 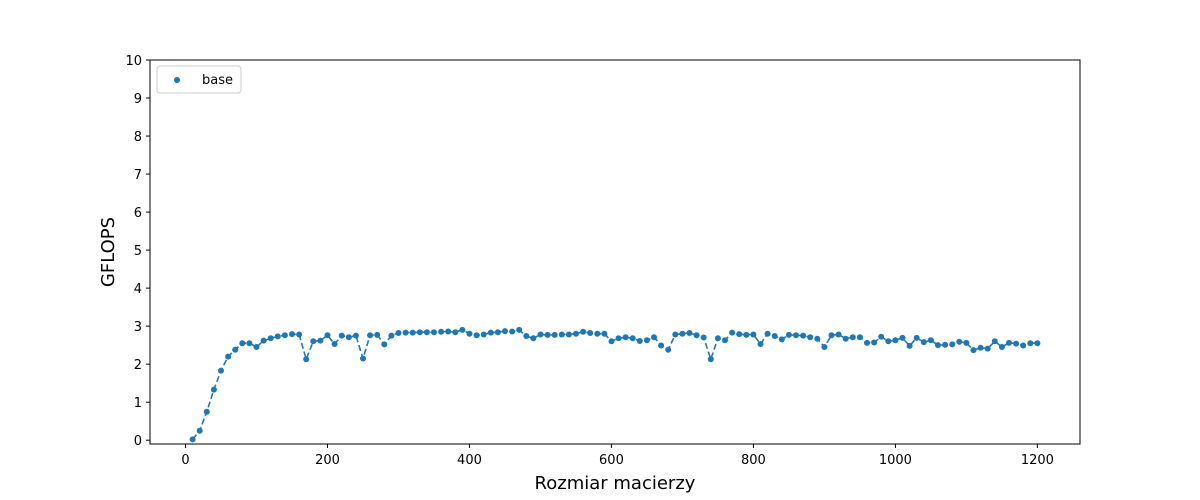 What do you see at coordinates (1037, 460) in the screenshot?
I see `x-tick-label: 1200` at bounding box center [1037, 460].